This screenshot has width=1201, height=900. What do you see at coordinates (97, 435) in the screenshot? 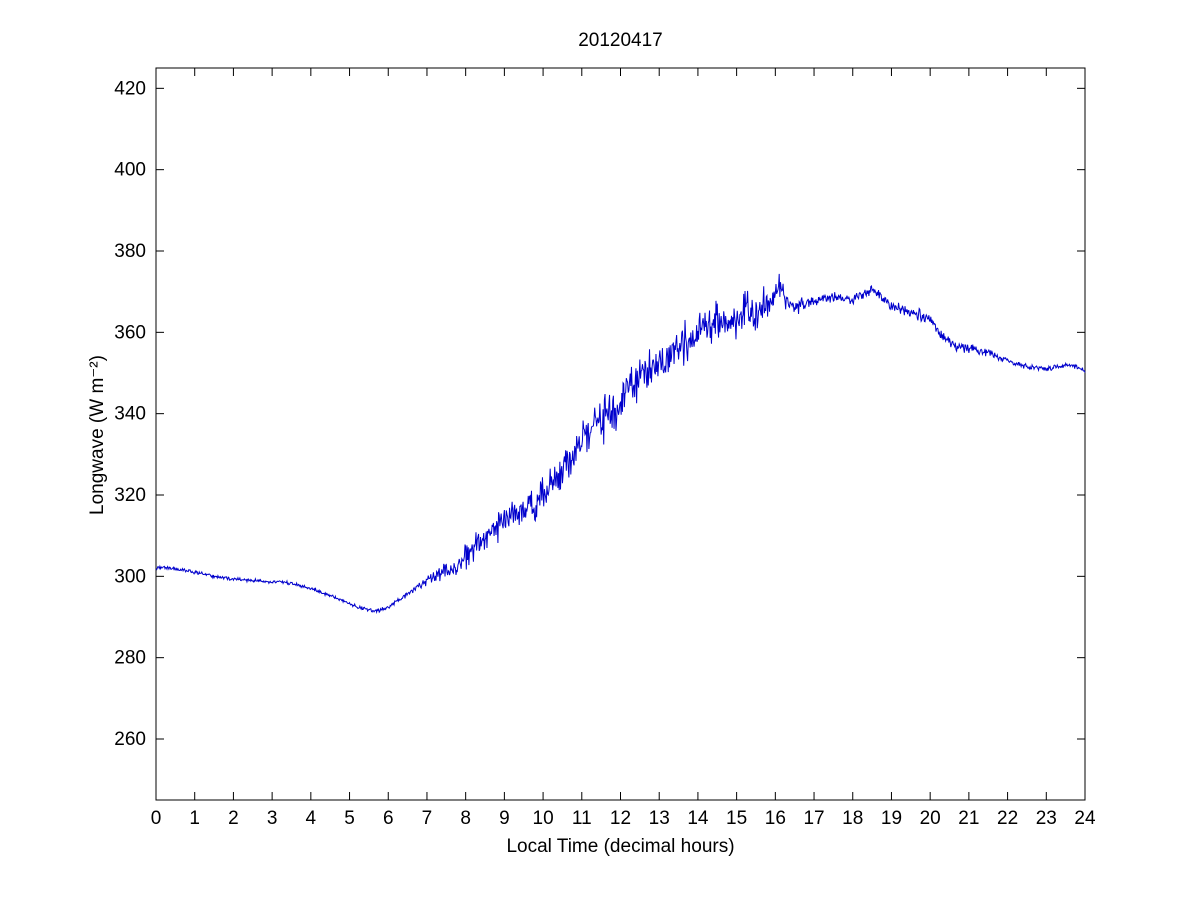
I see `y-axis-label: Longwave (W m⁻²)` at bounding box center [97, 435].